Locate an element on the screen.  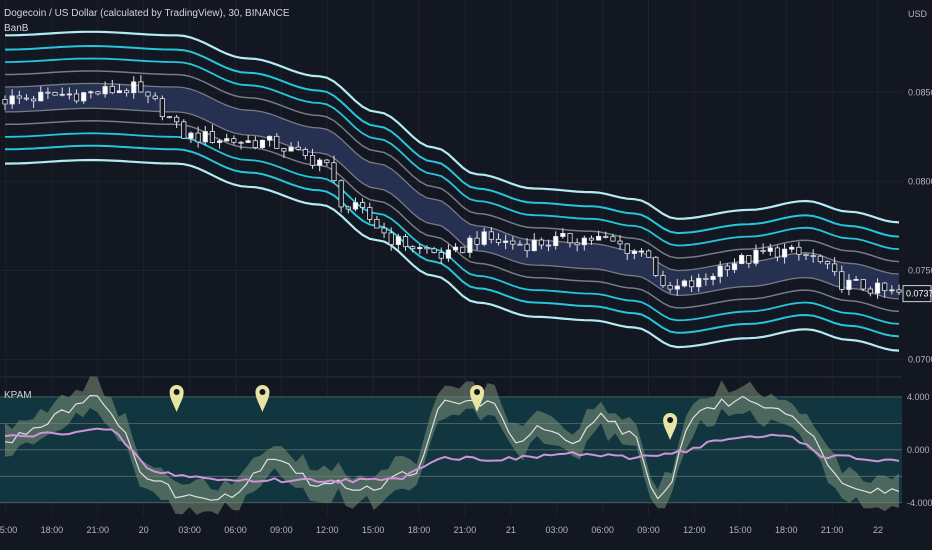
kpam-indicator-label: KPAM is located at coordinates (18, 395).